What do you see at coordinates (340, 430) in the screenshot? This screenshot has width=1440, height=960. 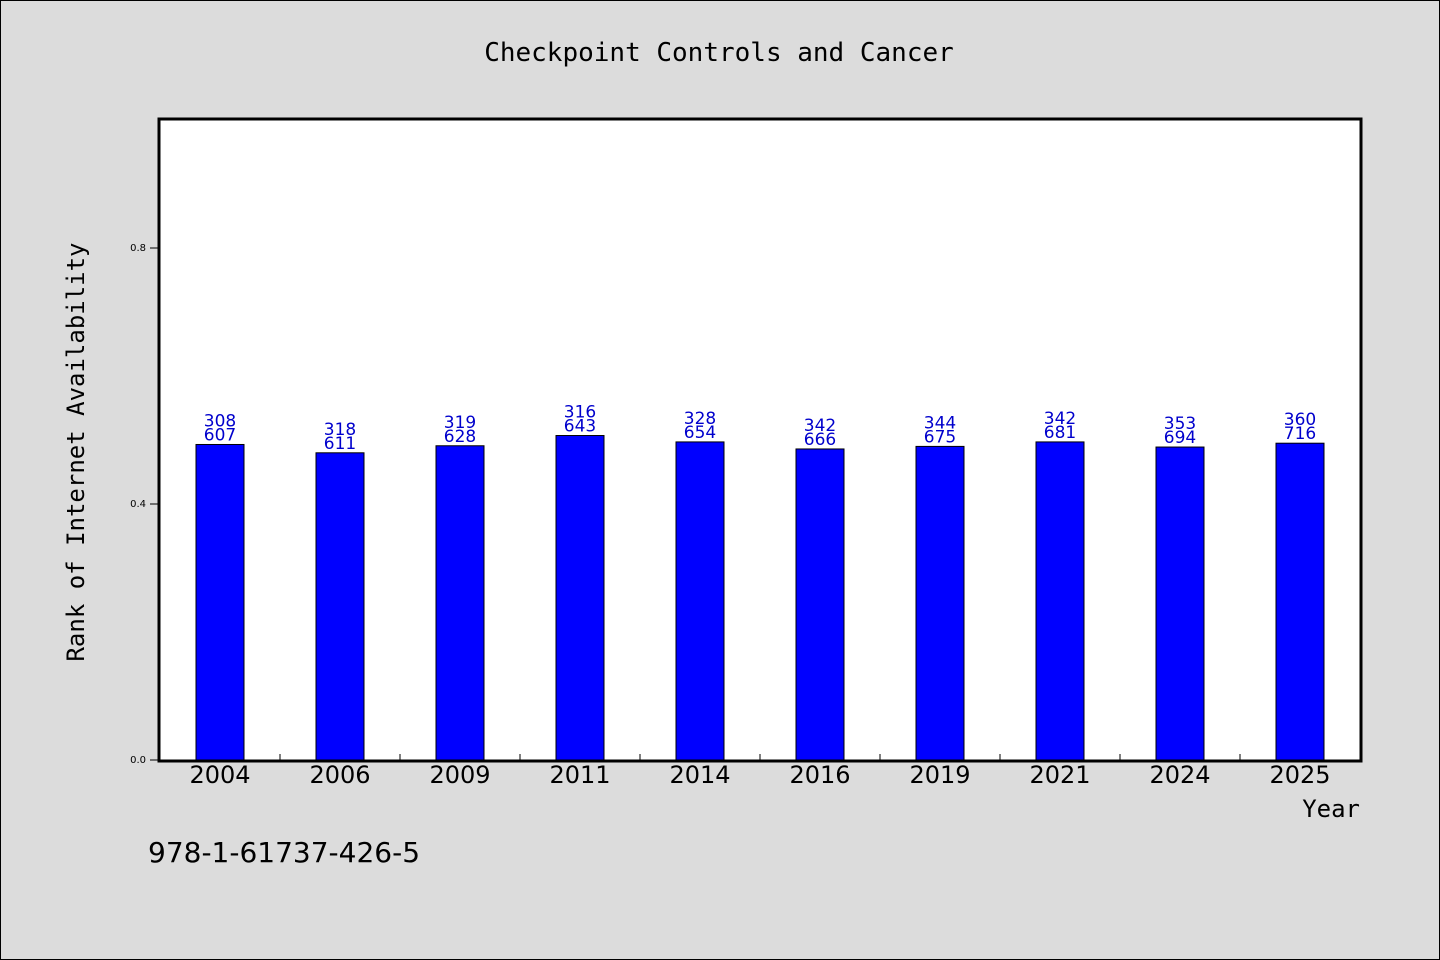 I see `bar-data-label: 318` at bounding box center [340, 430].